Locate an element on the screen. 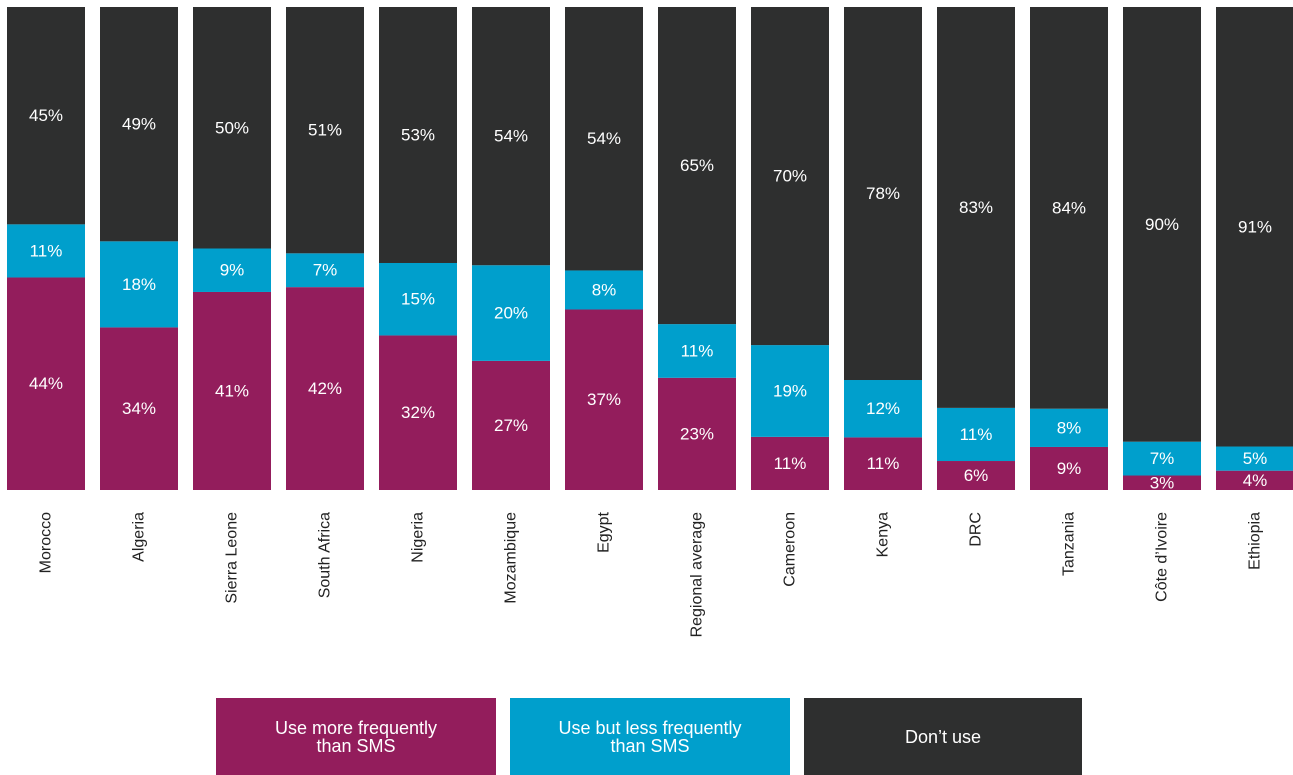  value-label-dont-use: 65% is located at coordinates (697, 165).